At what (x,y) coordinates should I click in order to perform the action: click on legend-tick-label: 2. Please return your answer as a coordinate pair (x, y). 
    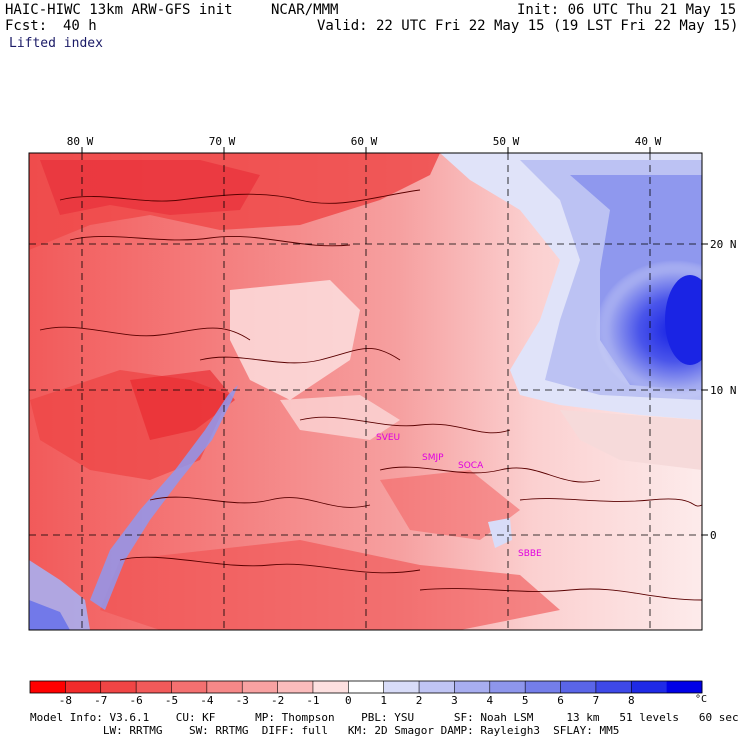
    Looking at the image, I should click on (419, 700).